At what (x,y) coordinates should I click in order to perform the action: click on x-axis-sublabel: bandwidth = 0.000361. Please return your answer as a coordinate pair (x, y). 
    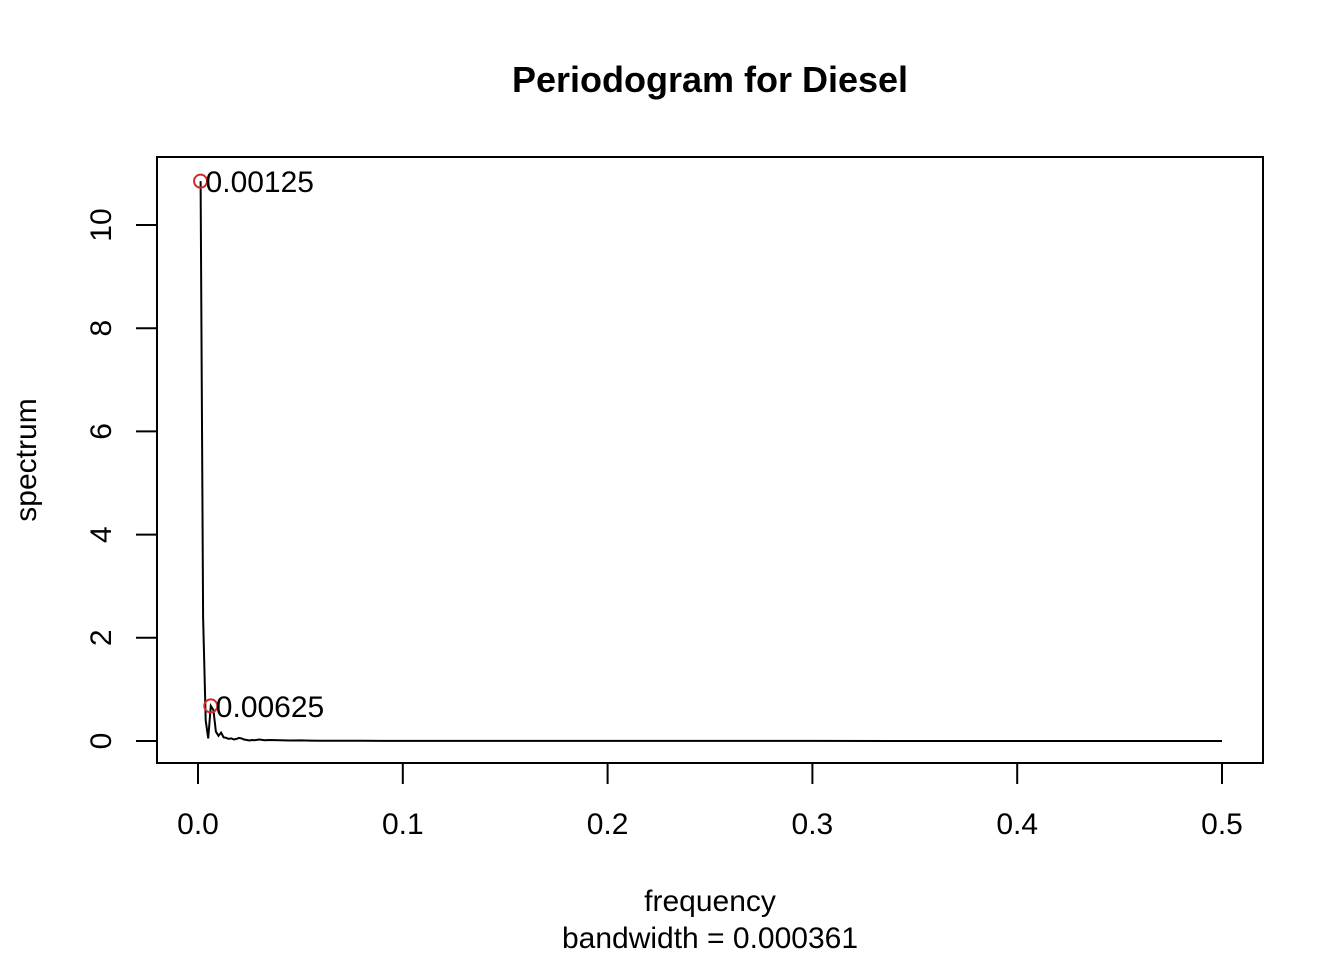
    Looking at the image, I should click on (710, 938).